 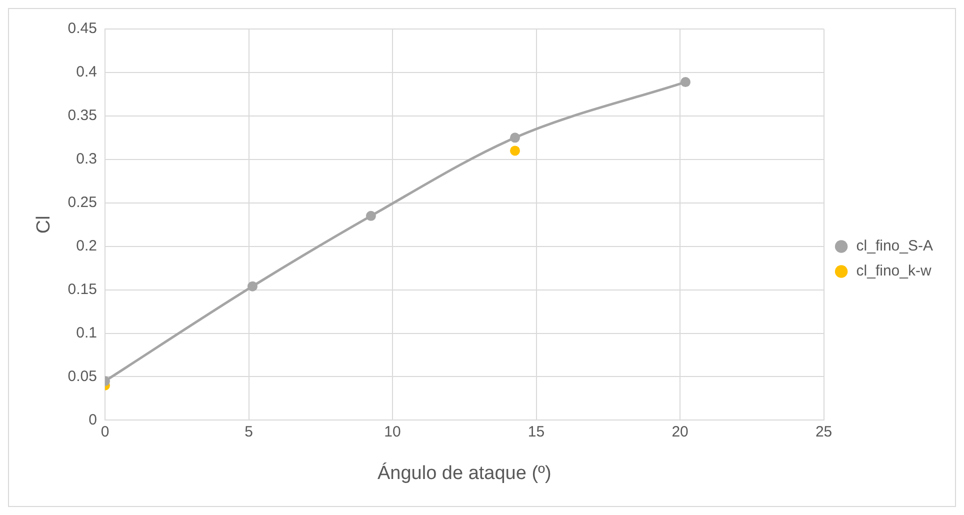 What do you see at coordinates (82, 289) in the screenshot?
I see `y-tick-label: 0.15` at bounding box center [82, 289].